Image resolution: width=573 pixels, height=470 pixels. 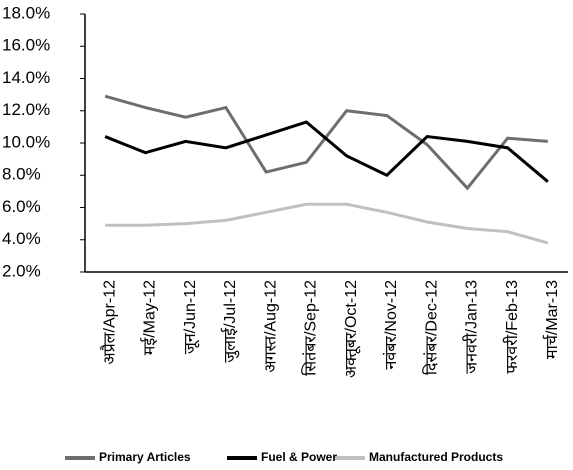 I want to click on x-tick-label: अगस्त/Aug-12, so click(x=270, y=326).